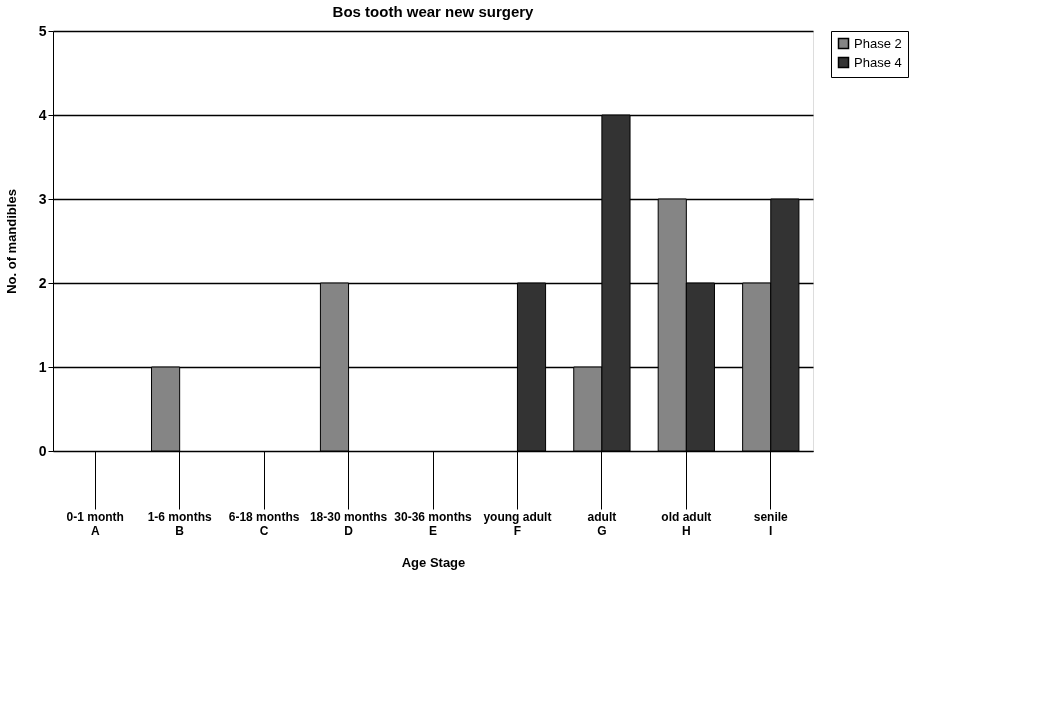 This screenshot has width=1055, height=704. What do you see at coordinates (264, 523) in the screenshot?
I see `x-tick-label: 6-18 months C` at bounding box center [264, 523].